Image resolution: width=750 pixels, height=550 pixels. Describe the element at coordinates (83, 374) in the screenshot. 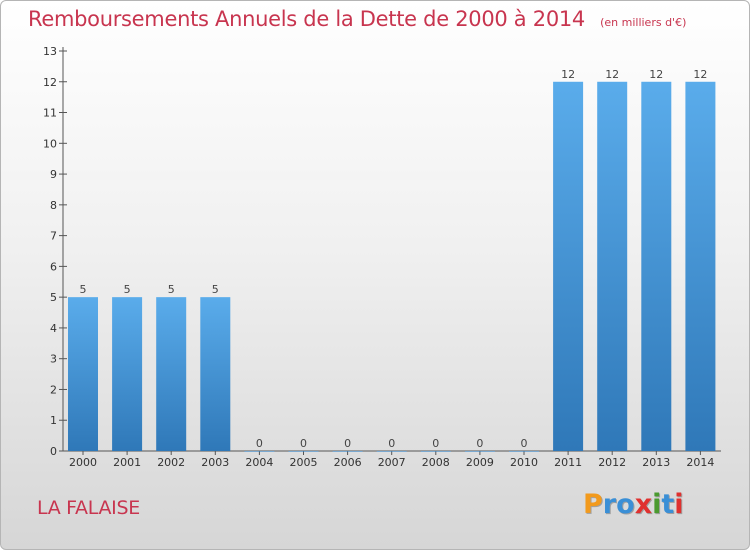

I see `bar-2000` at that location.